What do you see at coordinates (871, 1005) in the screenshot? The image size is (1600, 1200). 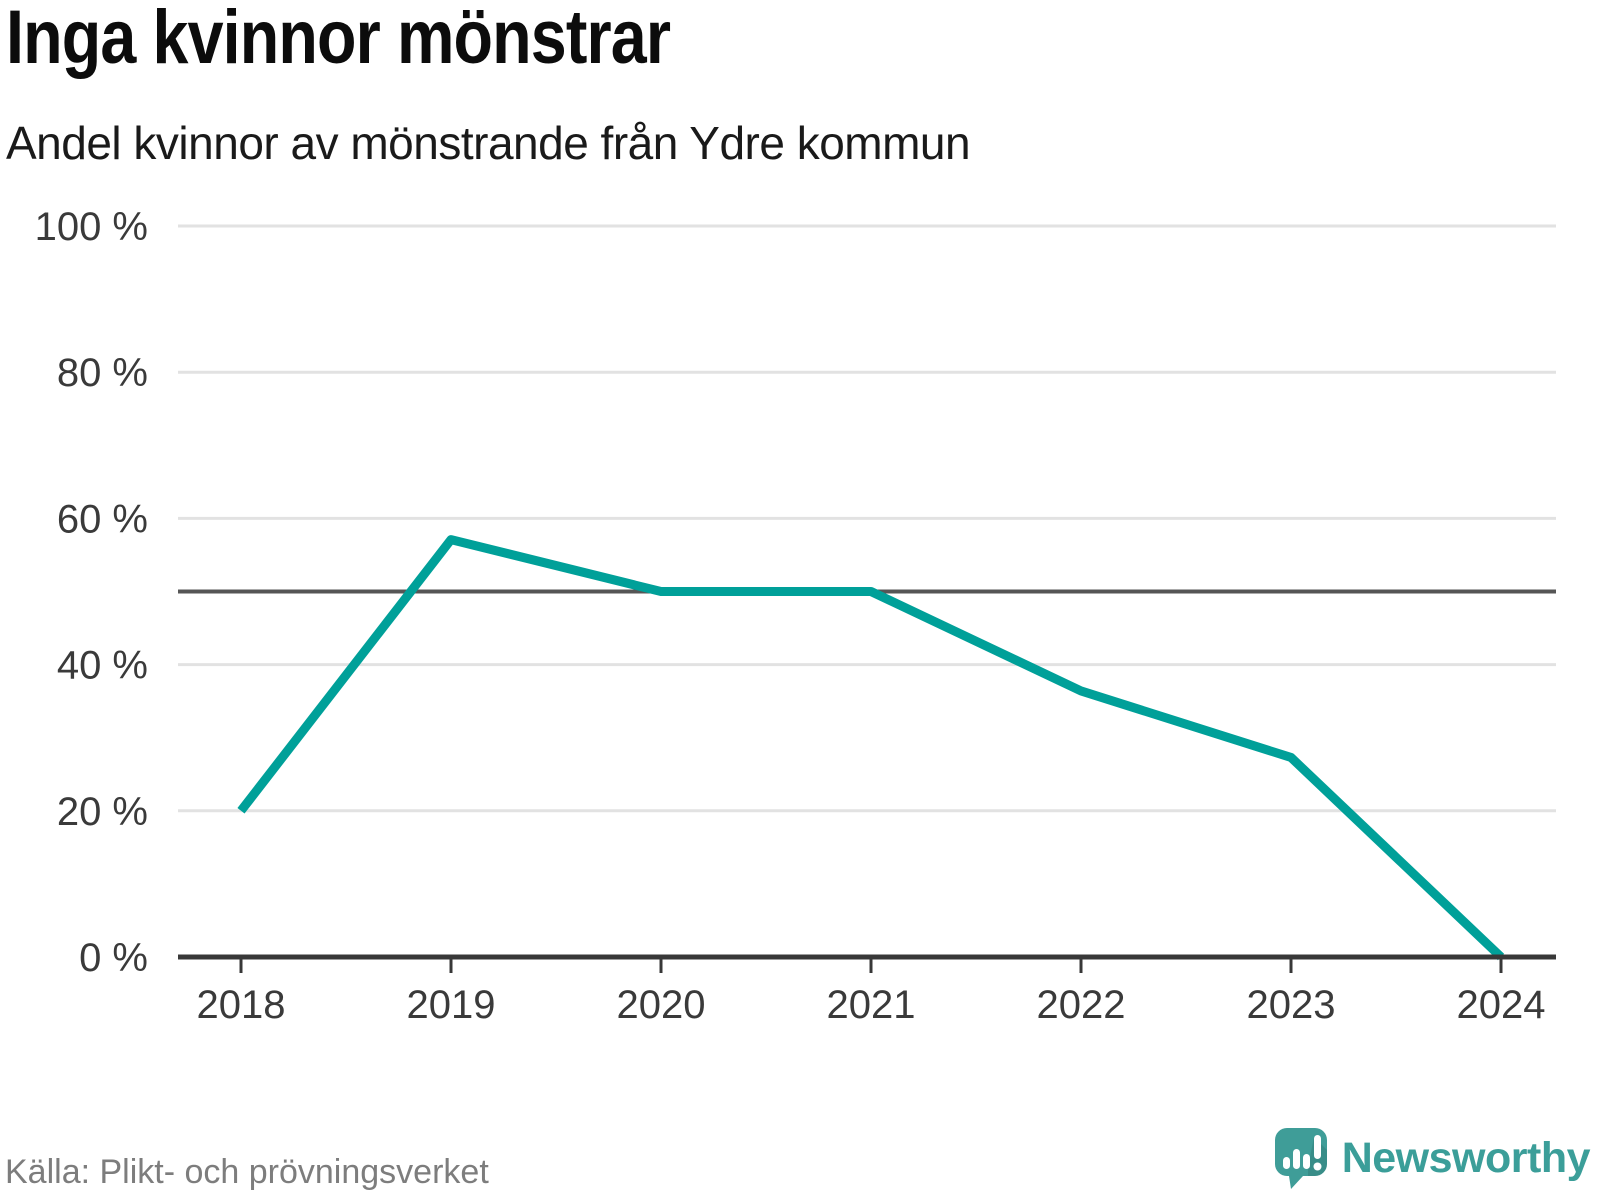 I see `x-tick-label: 2021` at bounding box center [871, 1005].